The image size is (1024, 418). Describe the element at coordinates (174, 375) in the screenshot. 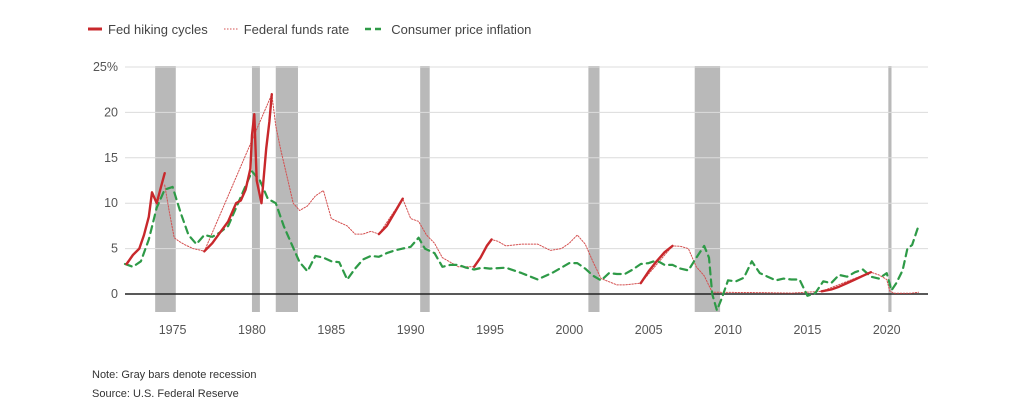

I see `note-text: Note: Gray bars denote recession` at that location.